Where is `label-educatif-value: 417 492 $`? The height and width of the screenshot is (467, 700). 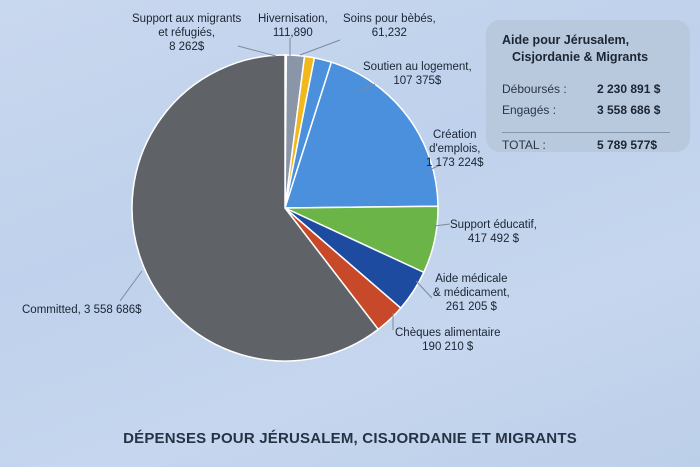
label-educatif-value: 417 492 $ is located at coordinates (493, 239).